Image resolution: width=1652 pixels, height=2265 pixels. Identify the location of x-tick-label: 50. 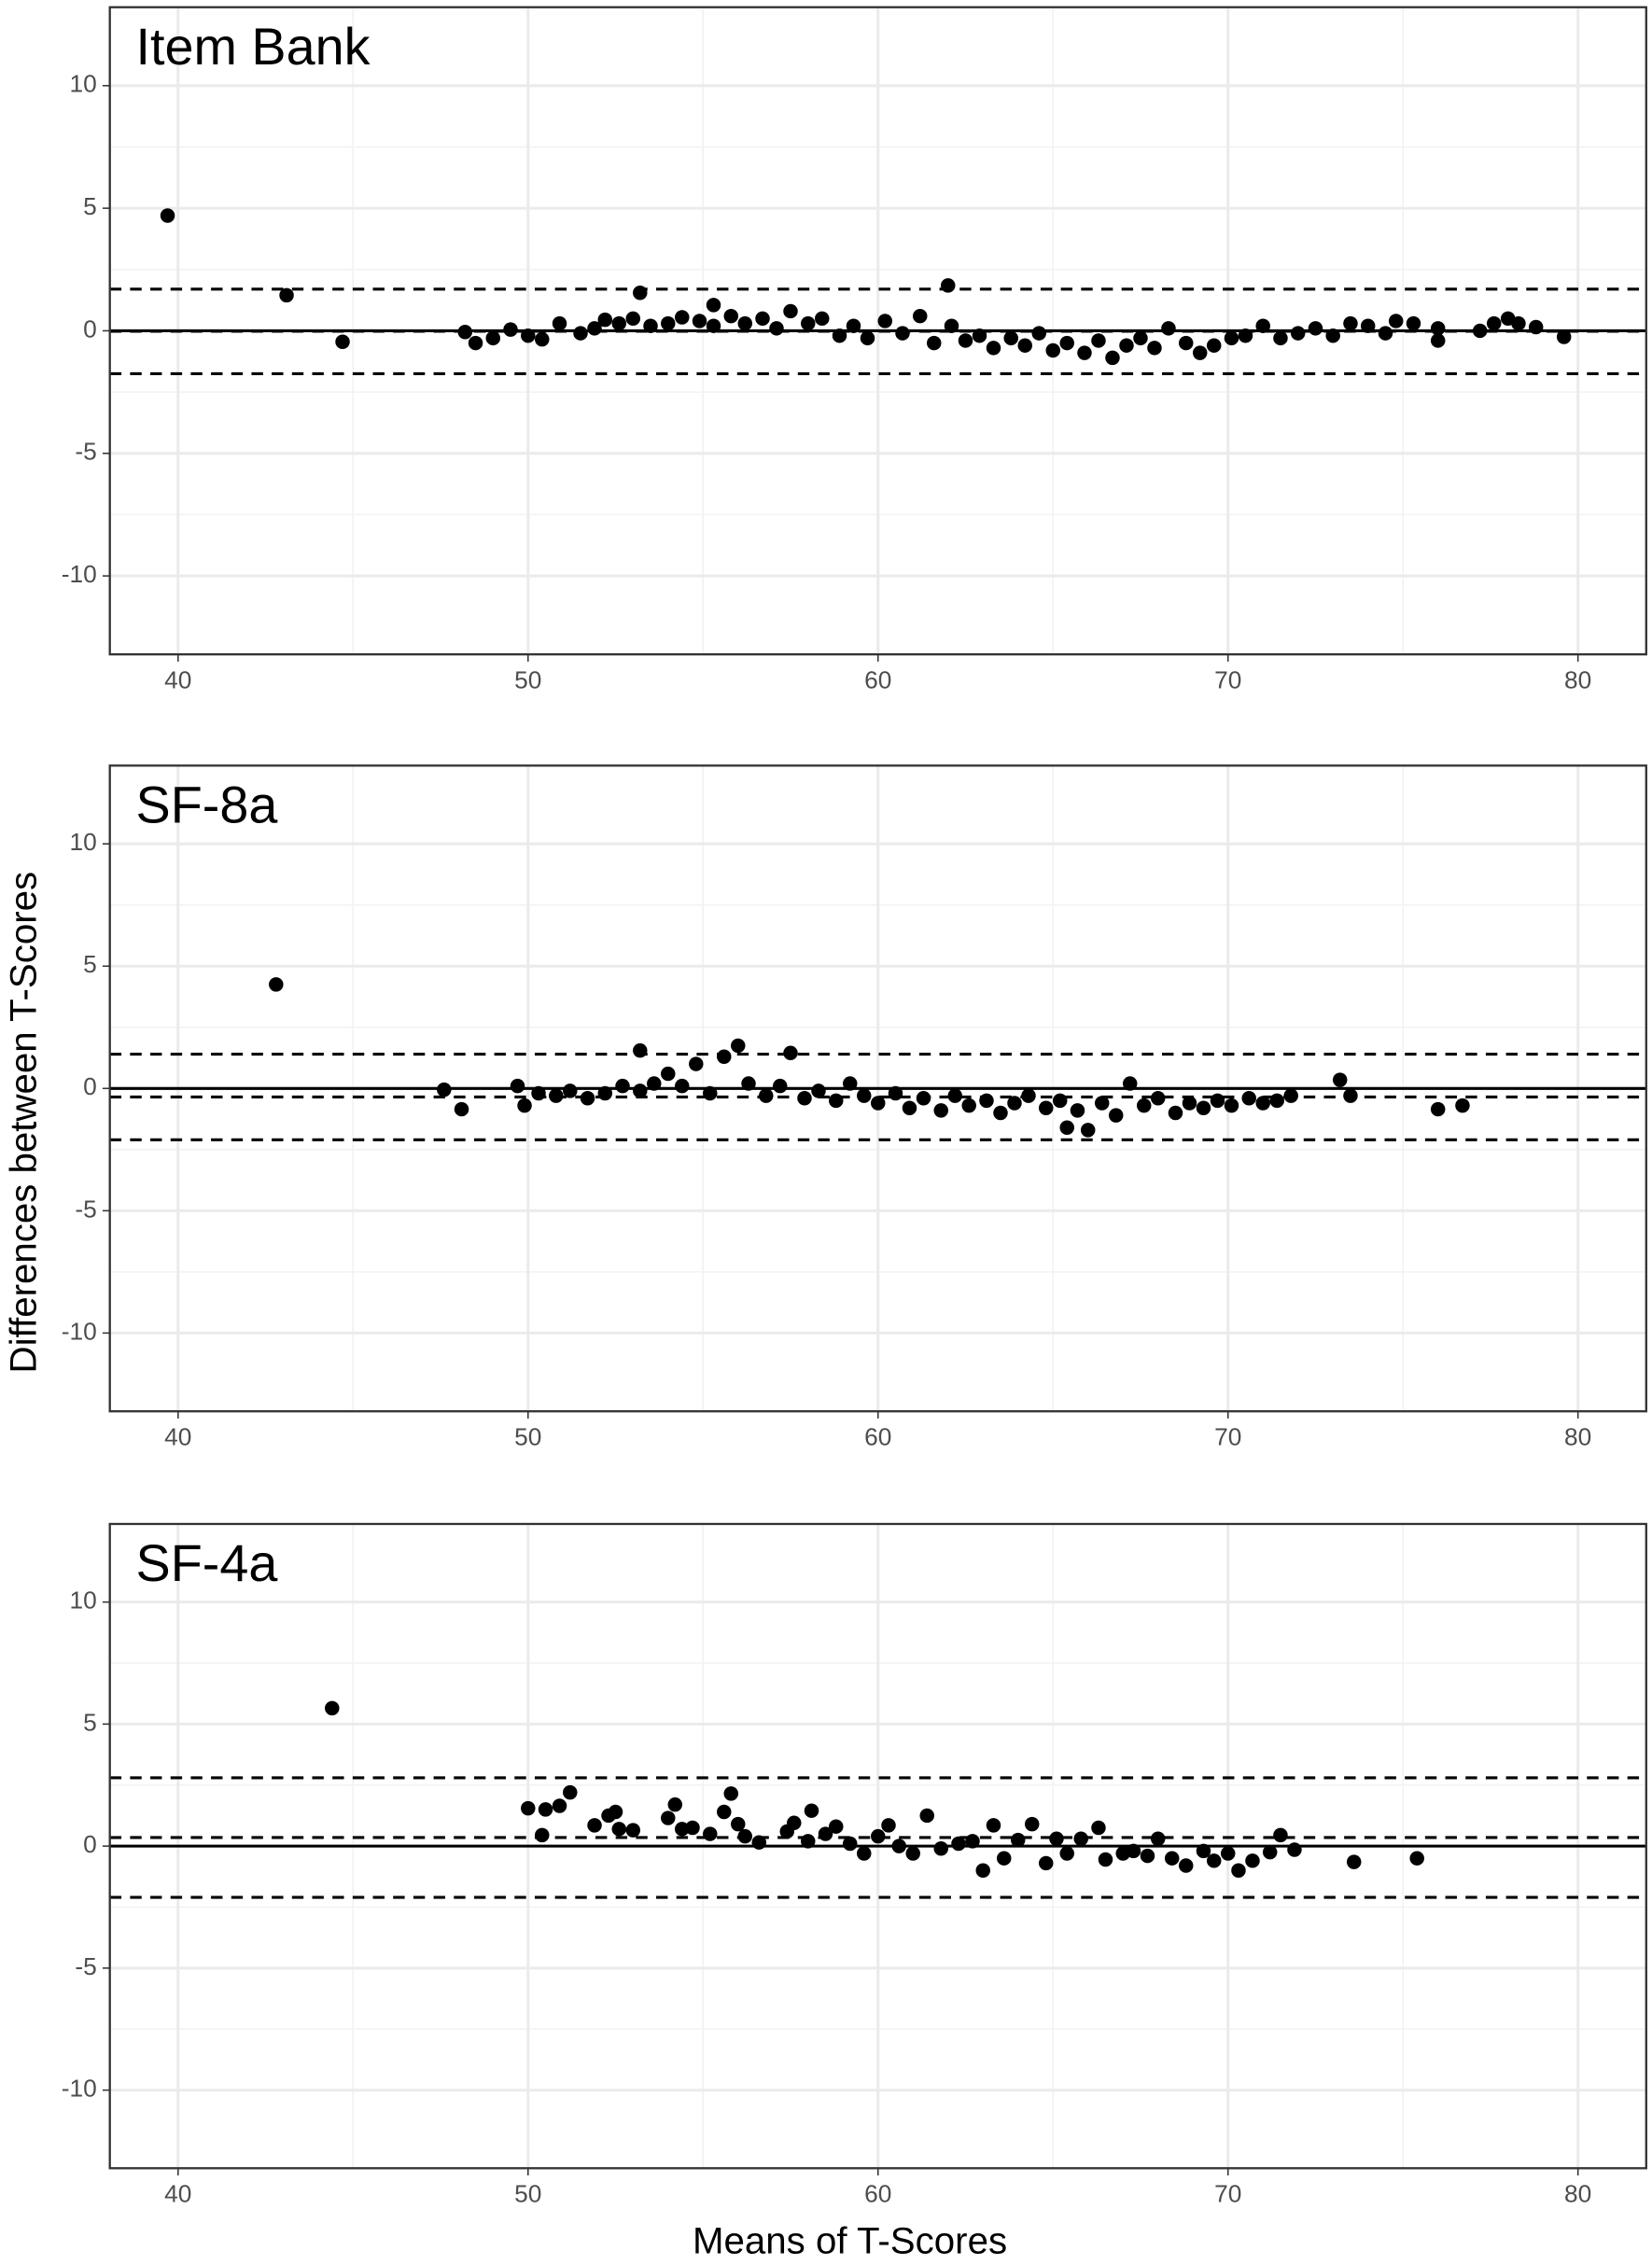
(527, 1437).